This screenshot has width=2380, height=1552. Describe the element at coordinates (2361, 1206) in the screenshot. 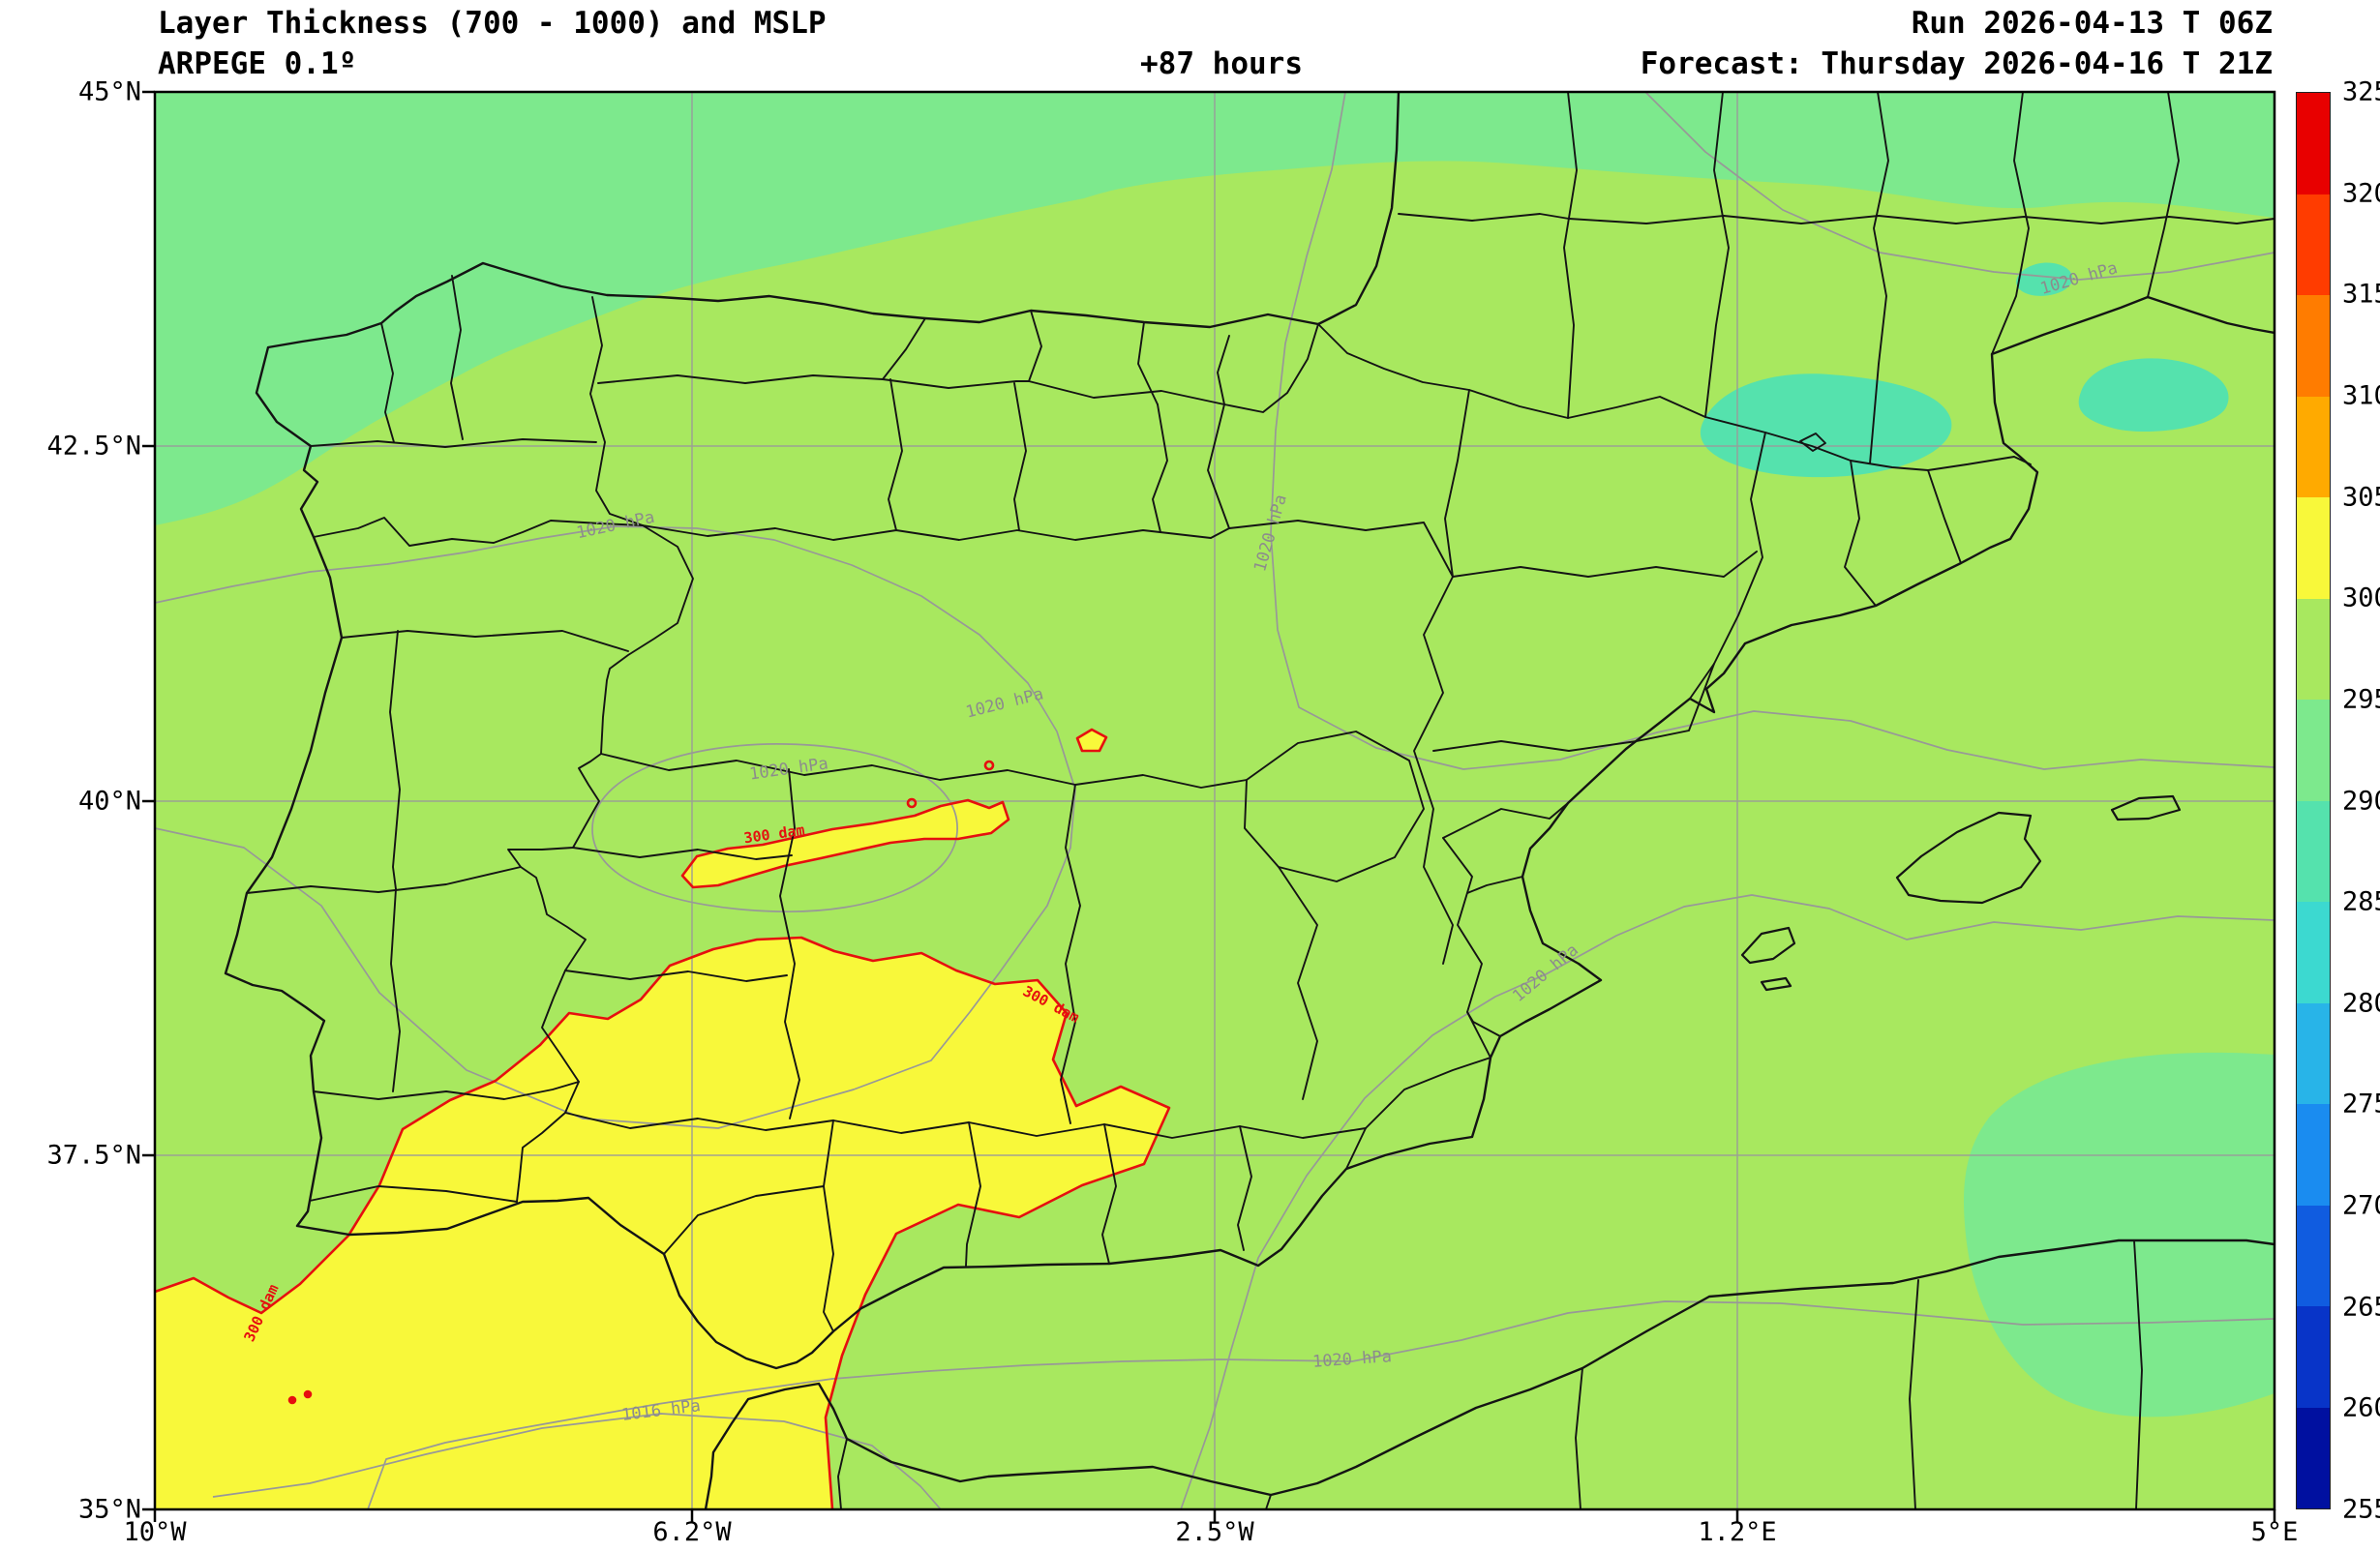

I see `colorbar-tick: 270` at that location.